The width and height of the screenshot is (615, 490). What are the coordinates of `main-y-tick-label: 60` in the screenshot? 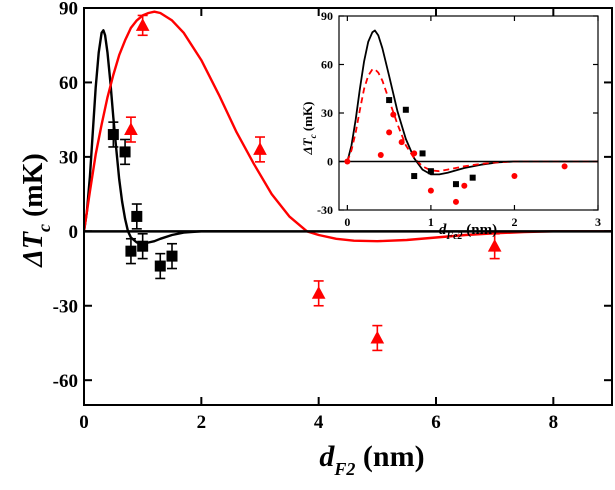 It's located at (68, 83).